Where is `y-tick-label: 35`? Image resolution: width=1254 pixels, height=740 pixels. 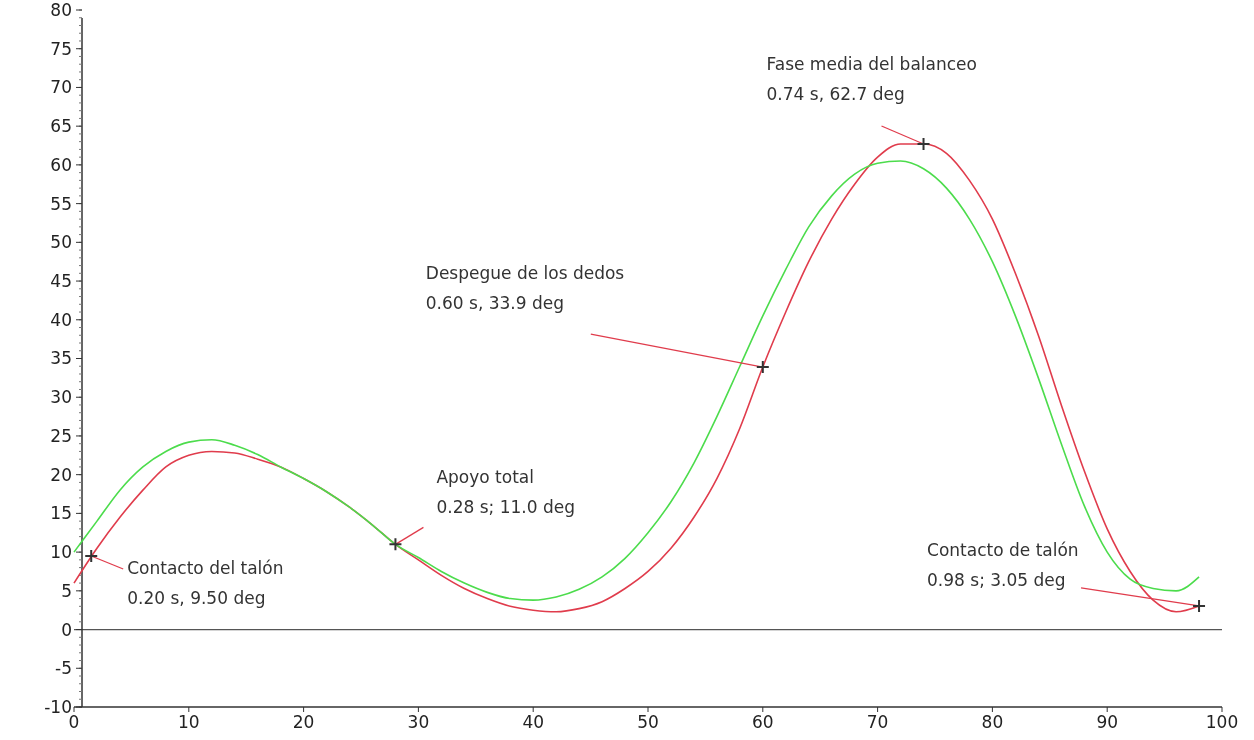 y-tick-label: 35 is located at coordinates (61, 358).